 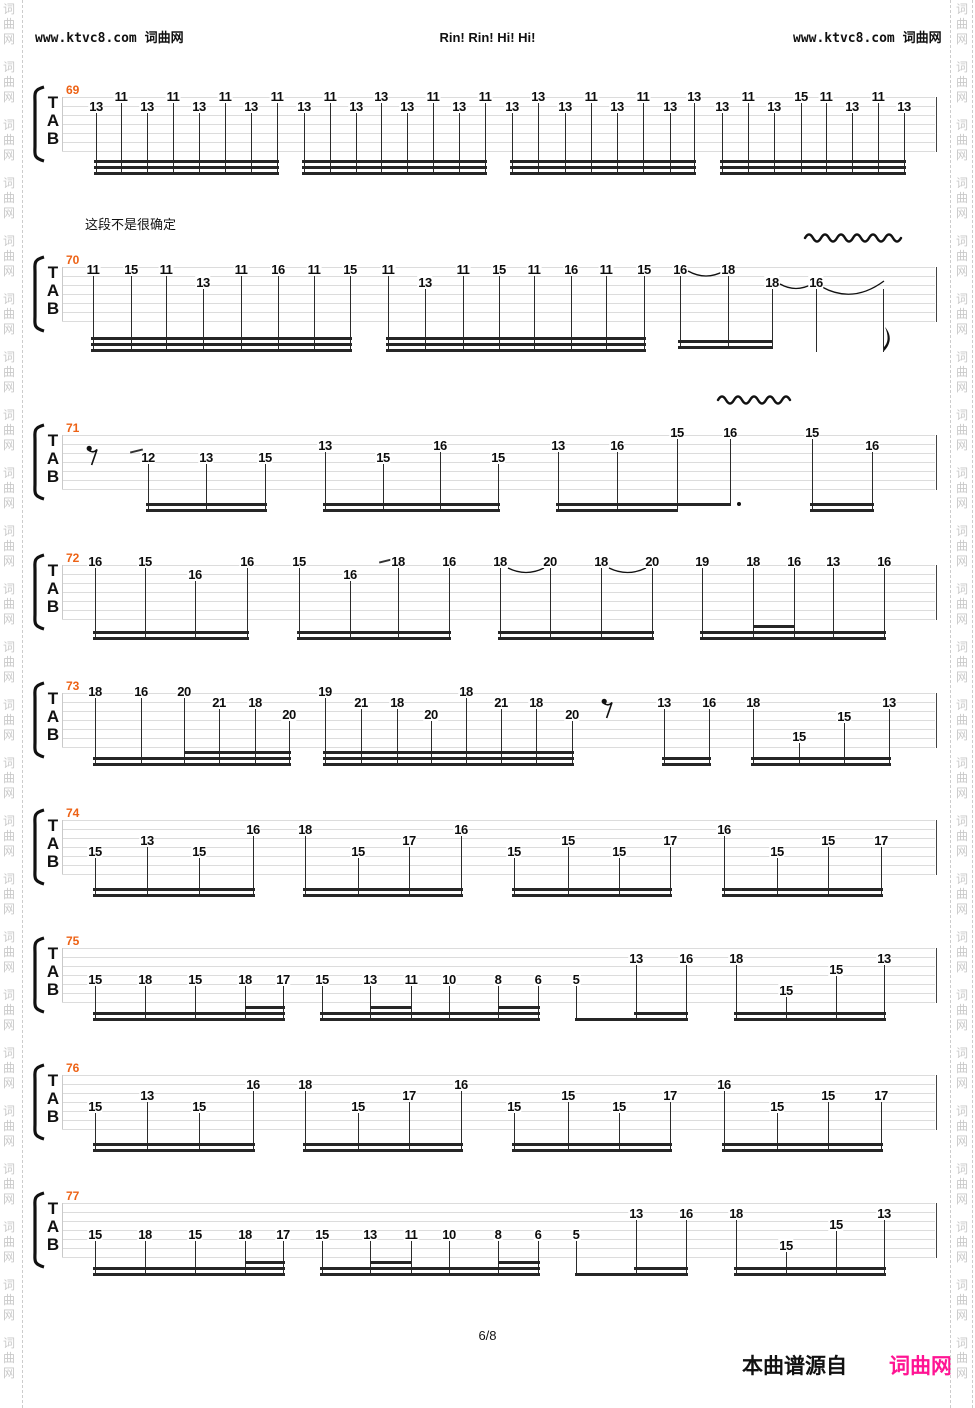 What do you see at coordinates (702, 561) in the screenshot?
I see `fret-number: 19` at bounding box center [702, 561].